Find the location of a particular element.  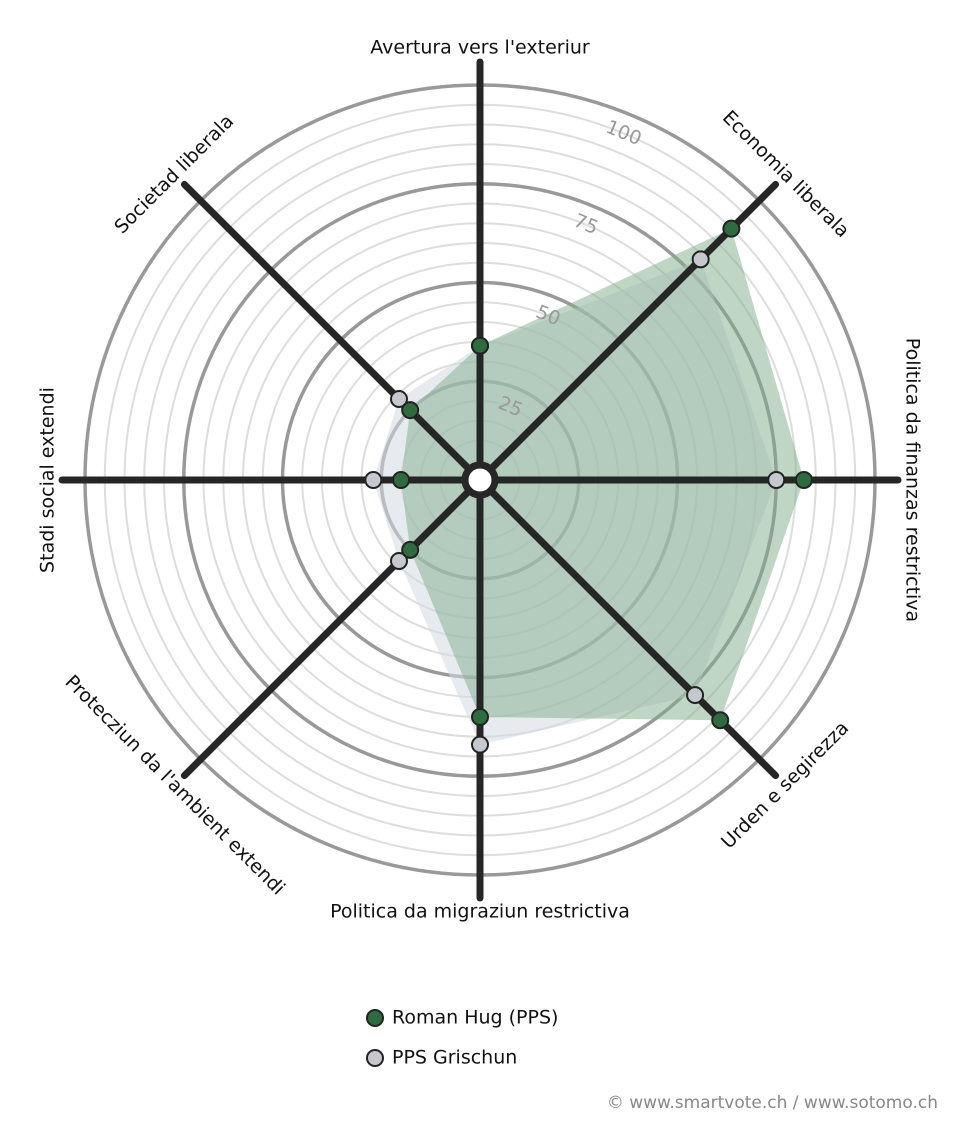

axis-label: Politica da finanzas restrictiva is located at coordinates (913, 480).